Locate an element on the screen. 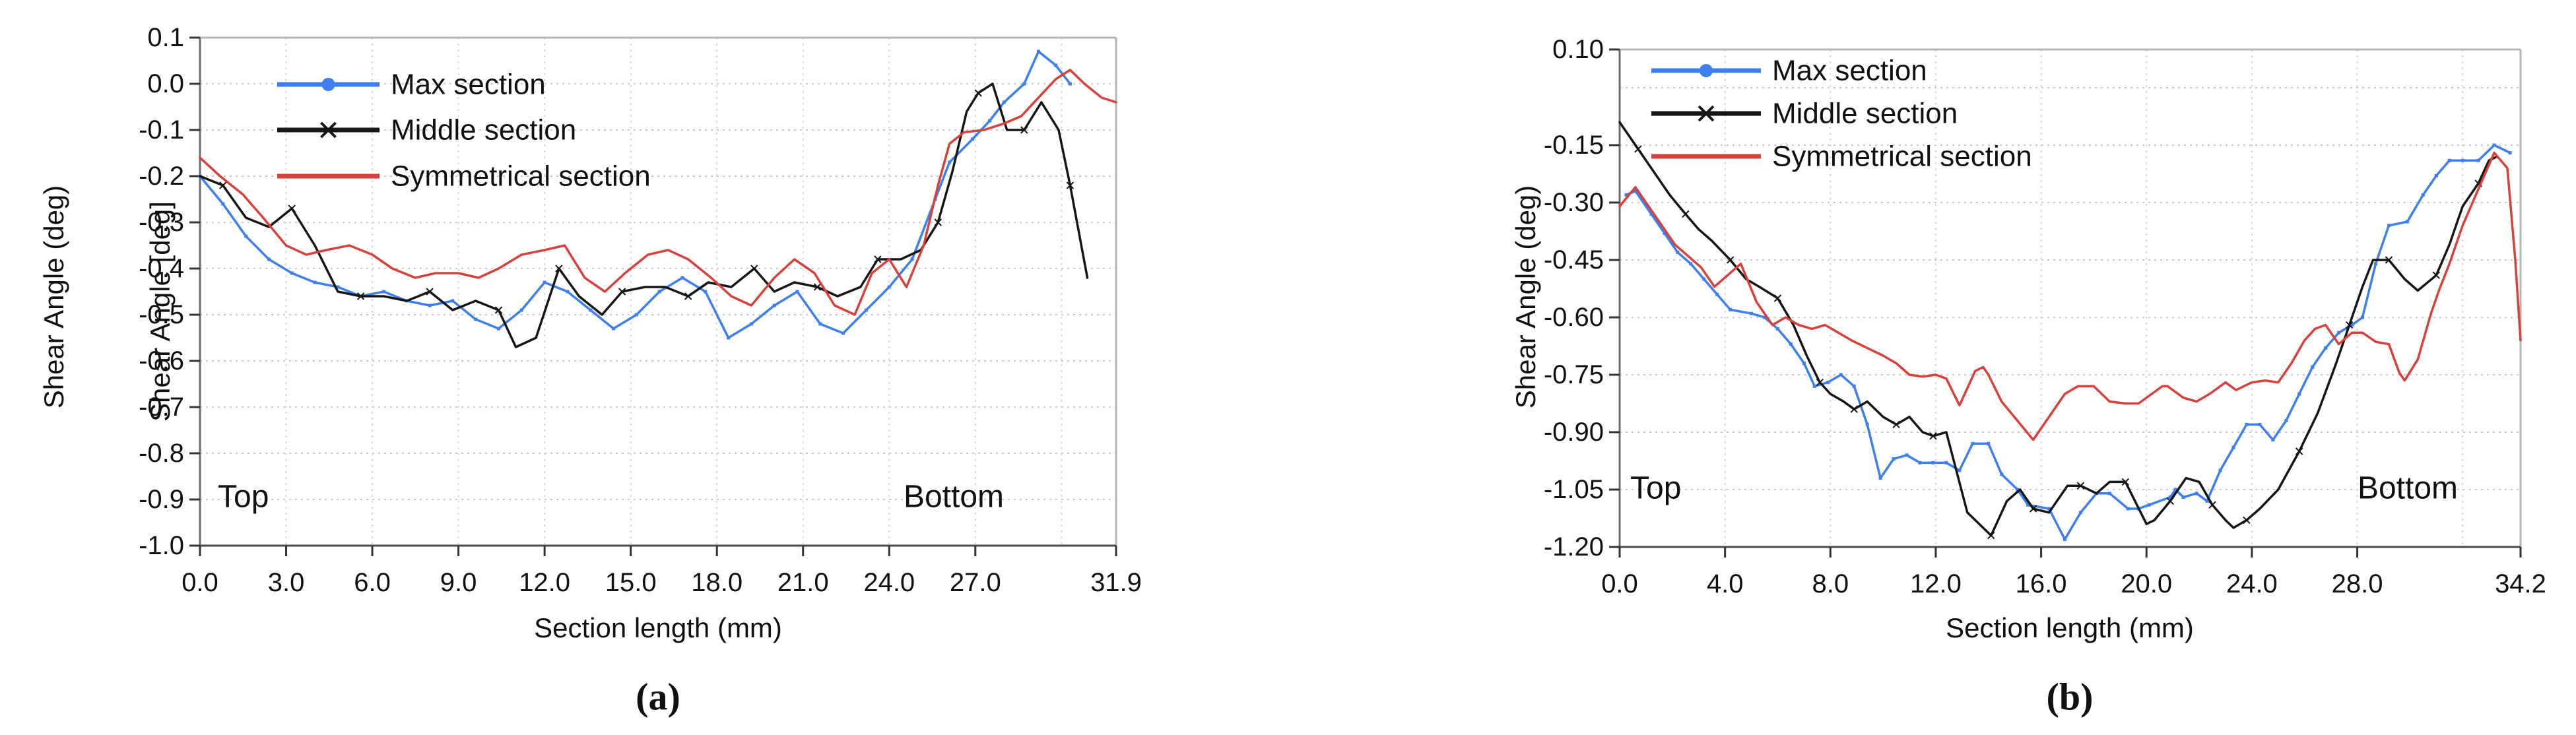  chart-b-y-tick-label: -1.20 is located at coordinates (1574, 546).